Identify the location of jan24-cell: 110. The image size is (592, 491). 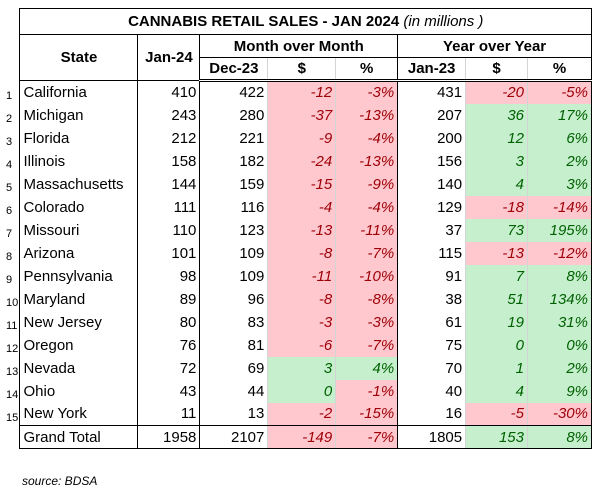
(169, 230).